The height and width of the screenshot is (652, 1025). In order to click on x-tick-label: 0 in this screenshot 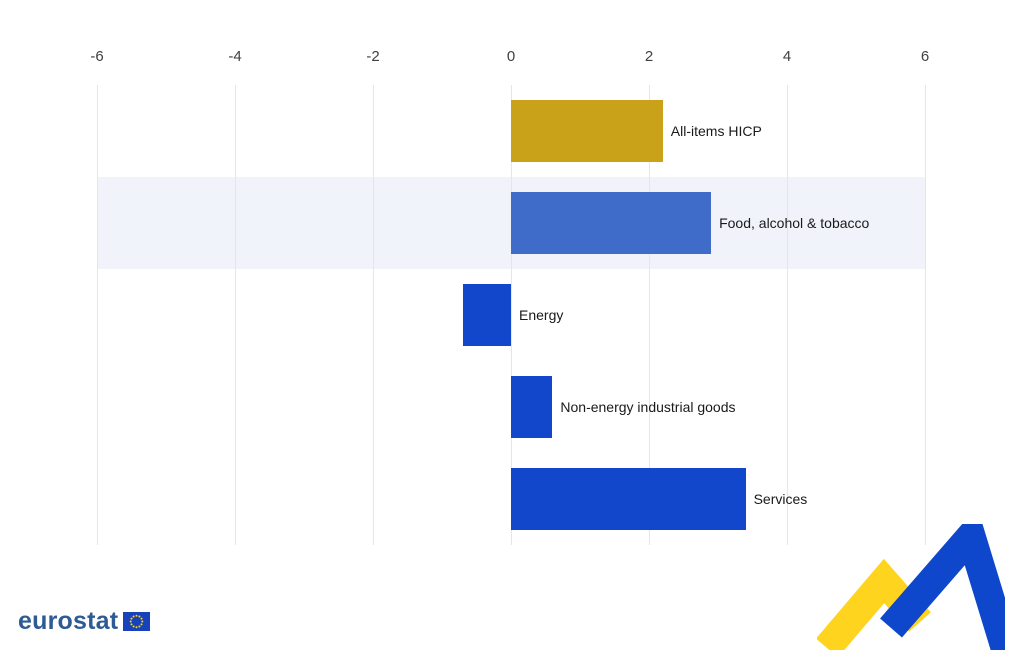, I will do `click(511, 56)`.